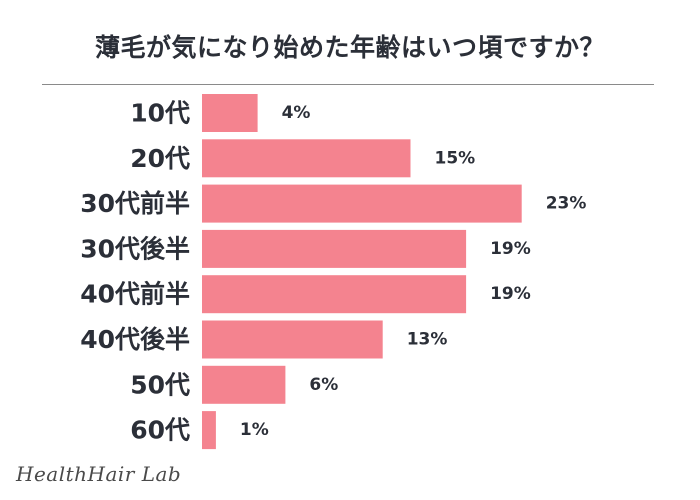 The width and height of the screenshot is (700, 500). Describe the element at coordinates (135, 203) in the screenshot. I see `category-label: 30代前半` at that location.